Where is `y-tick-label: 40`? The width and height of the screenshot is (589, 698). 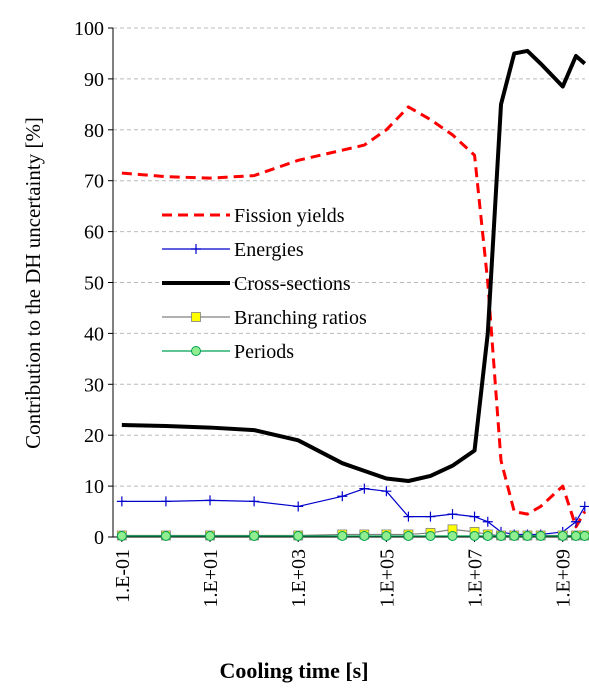
y-tick-label: 40 is located at coordinates (94, 334).